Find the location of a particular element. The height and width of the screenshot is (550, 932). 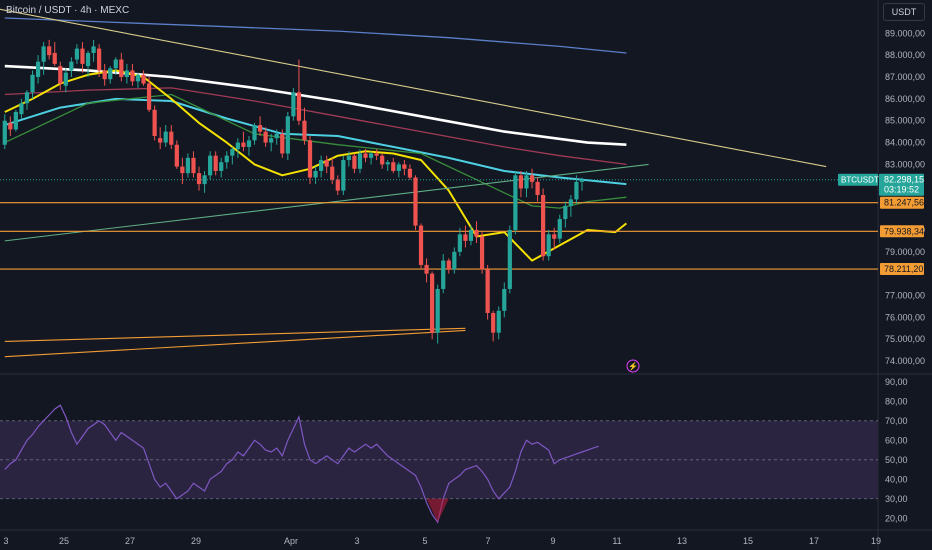

rsi-tick-label: 50,00 is located at coordinates (896, 460).